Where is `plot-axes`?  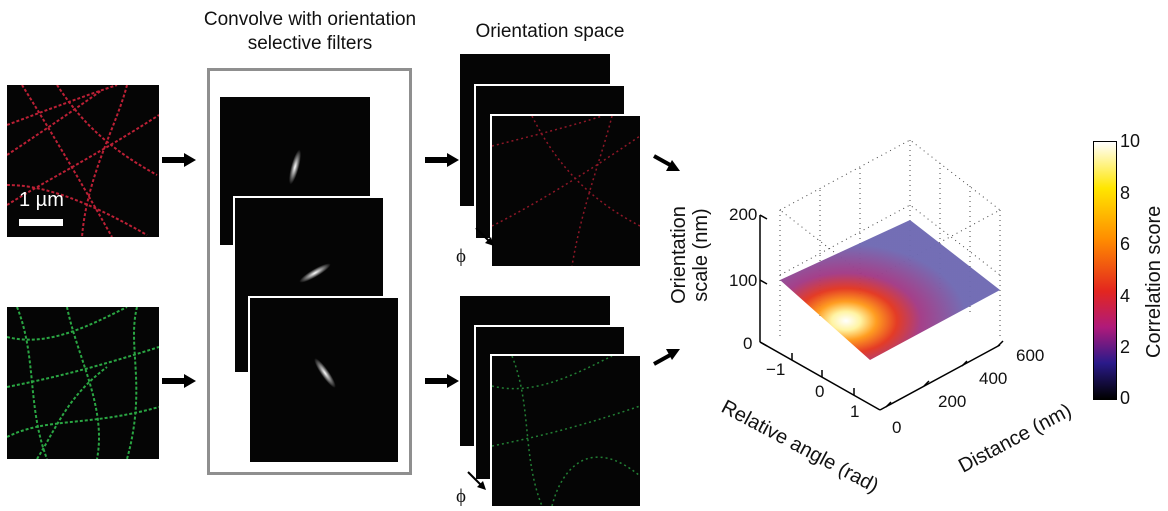
plot-axes is located at coordinates (880, 313).